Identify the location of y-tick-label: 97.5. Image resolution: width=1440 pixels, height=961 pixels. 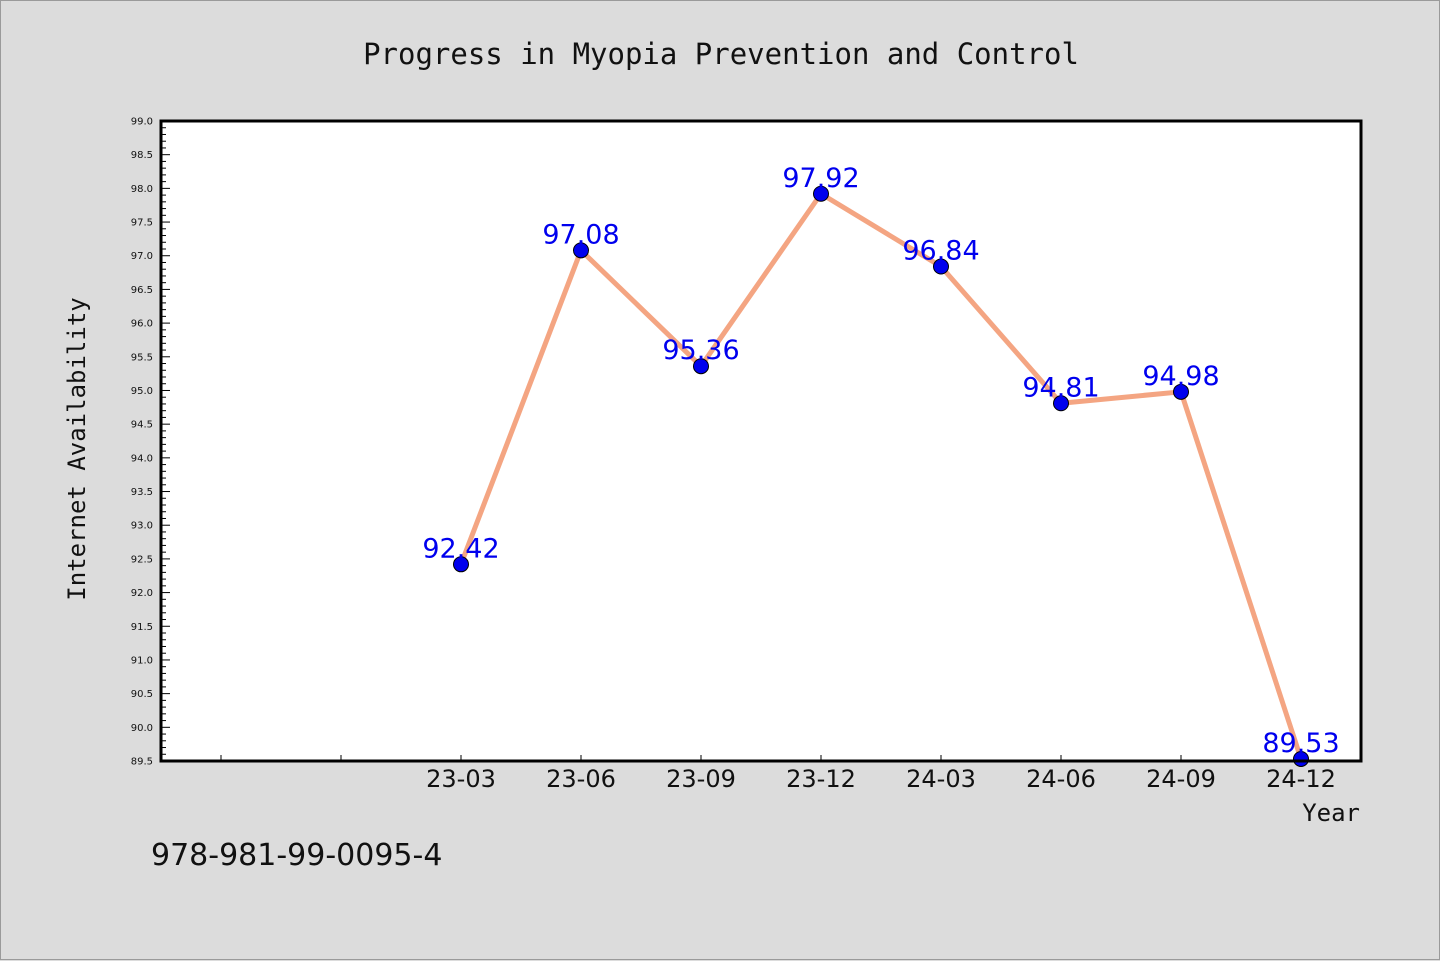
(142, 223).